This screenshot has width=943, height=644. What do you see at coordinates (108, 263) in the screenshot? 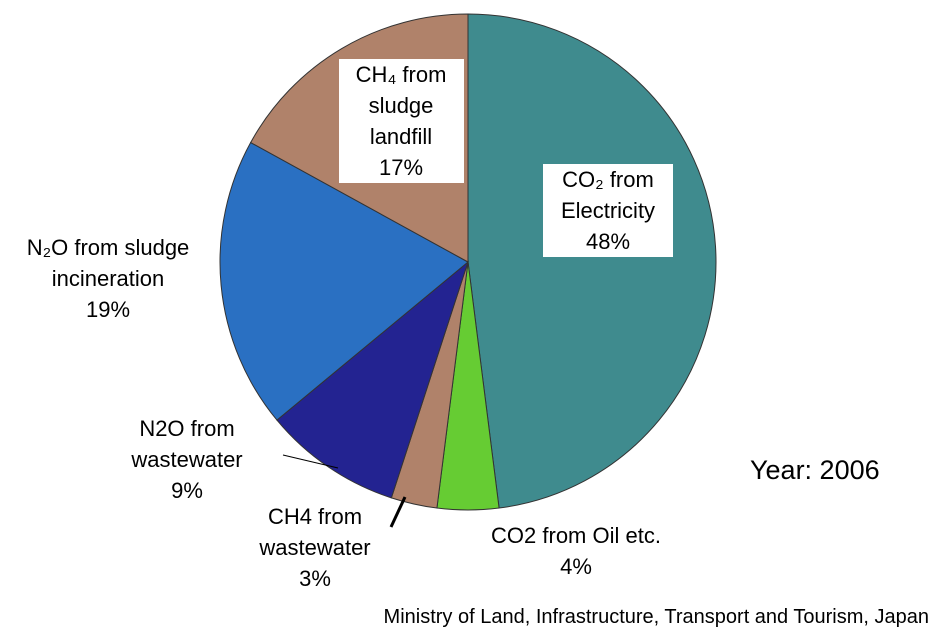
I see `category-label: N₂O from sludge incineration` at bounding box center [108, 263].